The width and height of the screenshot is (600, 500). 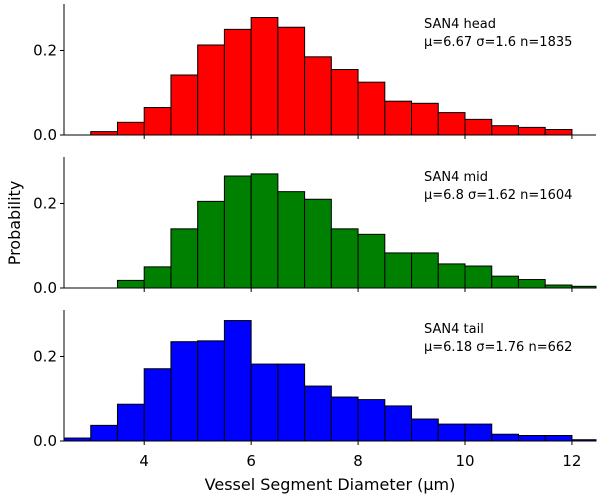 I want to click on panel-head-y-tick-label: 0.0, so click(x=45, y=135).